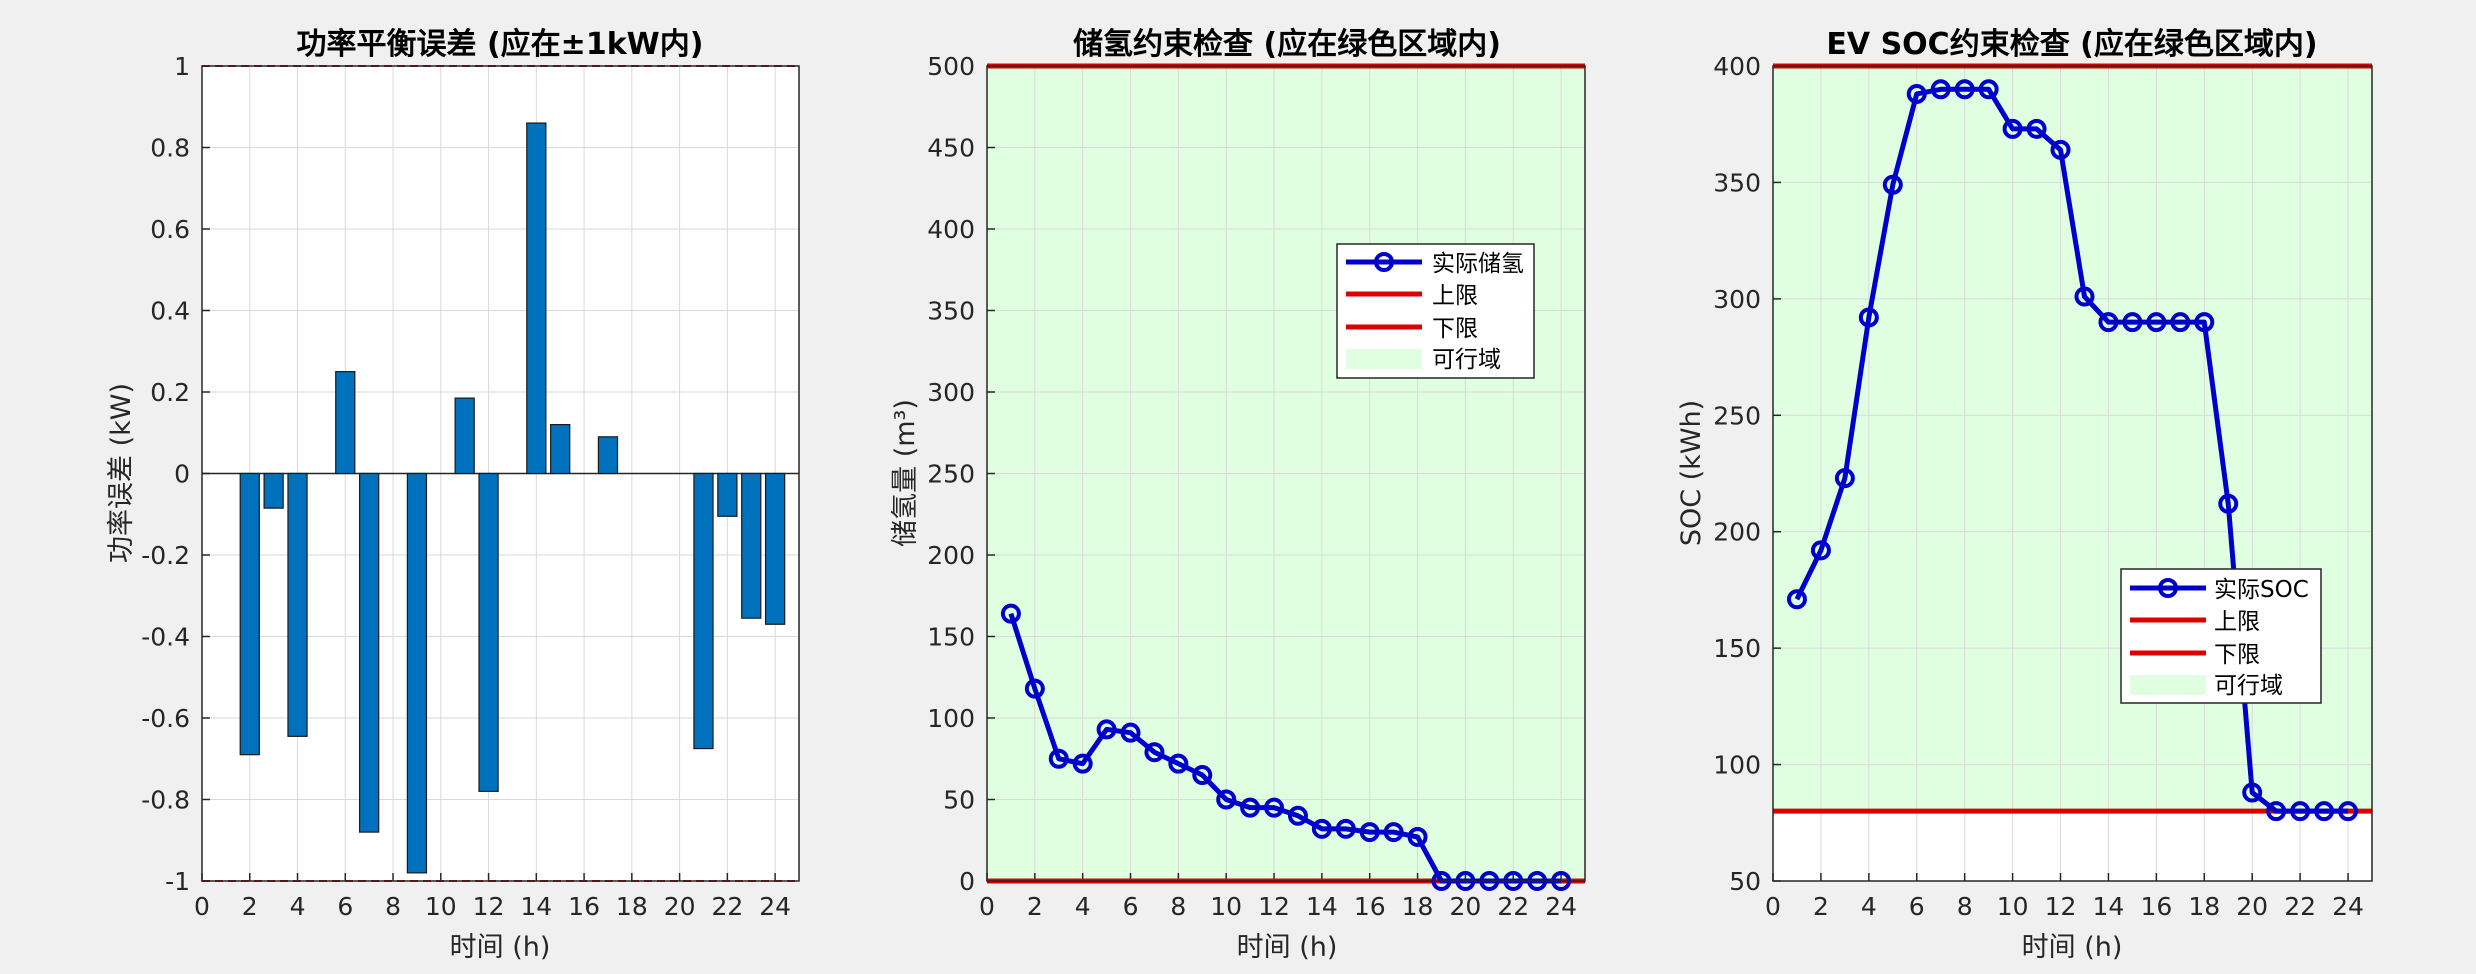 This screenshot has height=974, width=2476. I want to click on chart-title: 功率平衡误差 (应在±1kW内), so click(500, 44).